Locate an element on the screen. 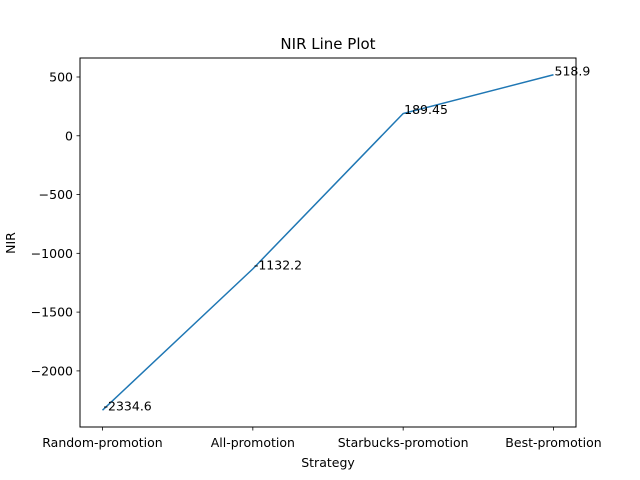 This screenshot has width=640, height=480. data-label: -1132.2 is located at coordinates (278, 264).